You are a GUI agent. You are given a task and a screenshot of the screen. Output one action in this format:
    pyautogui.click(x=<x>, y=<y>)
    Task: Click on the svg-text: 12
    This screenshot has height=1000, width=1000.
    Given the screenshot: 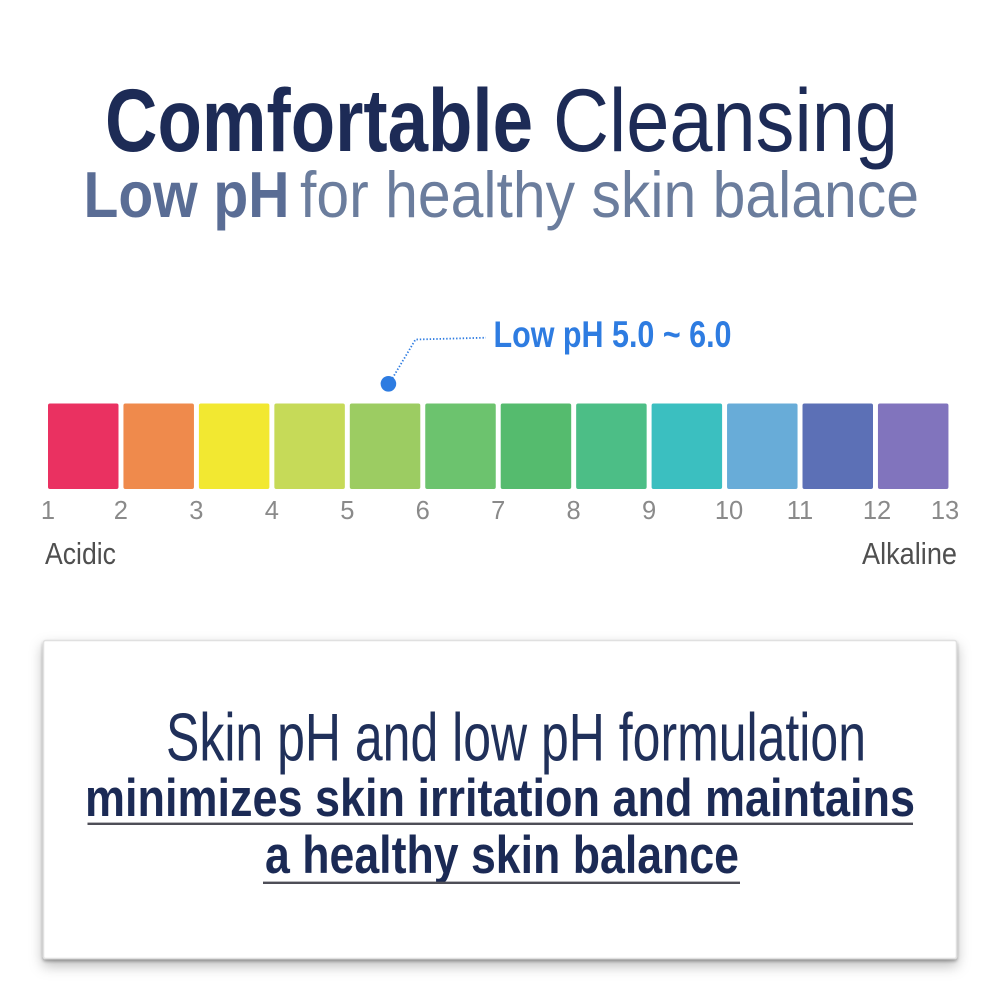 What is the action you would take?
    pyautogui.click(x=877, y=511)
    